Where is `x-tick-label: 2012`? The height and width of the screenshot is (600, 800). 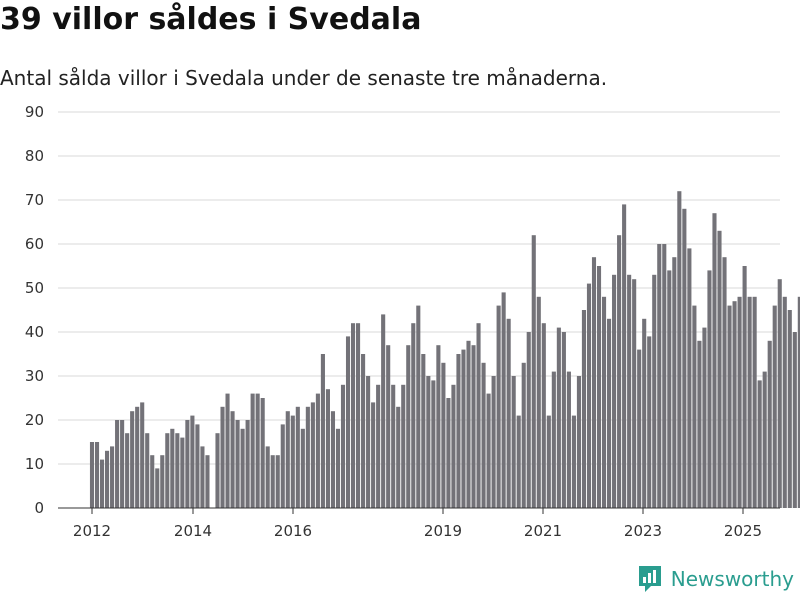
x-tick-label: 2012 is located at coordinates (92, 531).